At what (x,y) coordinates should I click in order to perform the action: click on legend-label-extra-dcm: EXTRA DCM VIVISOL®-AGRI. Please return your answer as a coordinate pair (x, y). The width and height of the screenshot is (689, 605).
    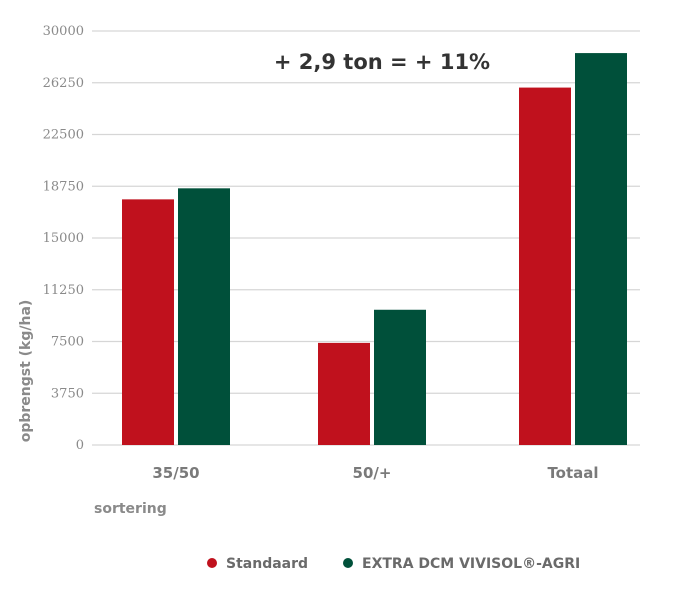
    Looking at the image, I should click on (471, 564).